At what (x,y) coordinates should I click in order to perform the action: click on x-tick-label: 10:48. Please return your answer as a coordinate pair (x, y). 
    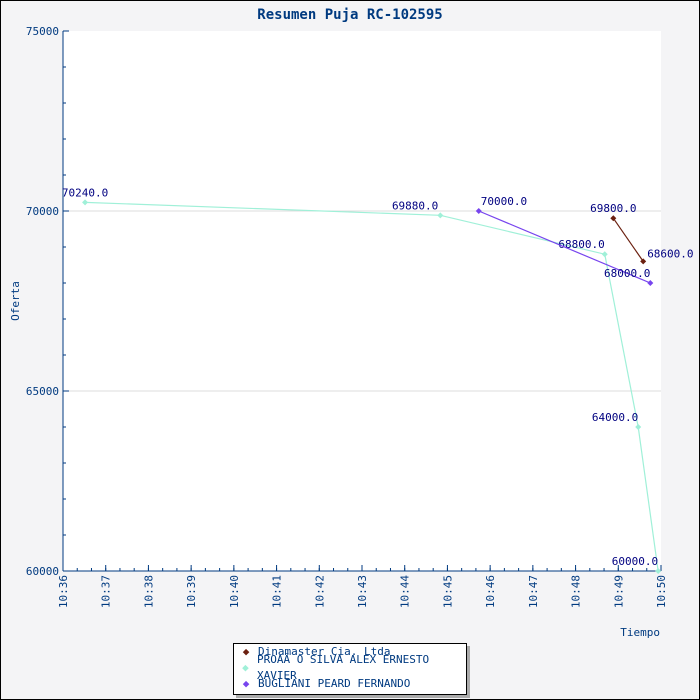
    Looking at the image, I should click on (576, 591).